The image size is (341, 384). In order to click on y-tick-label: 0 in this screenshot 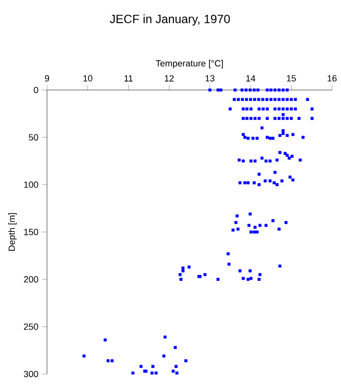, I will do `click(36, 90)`.